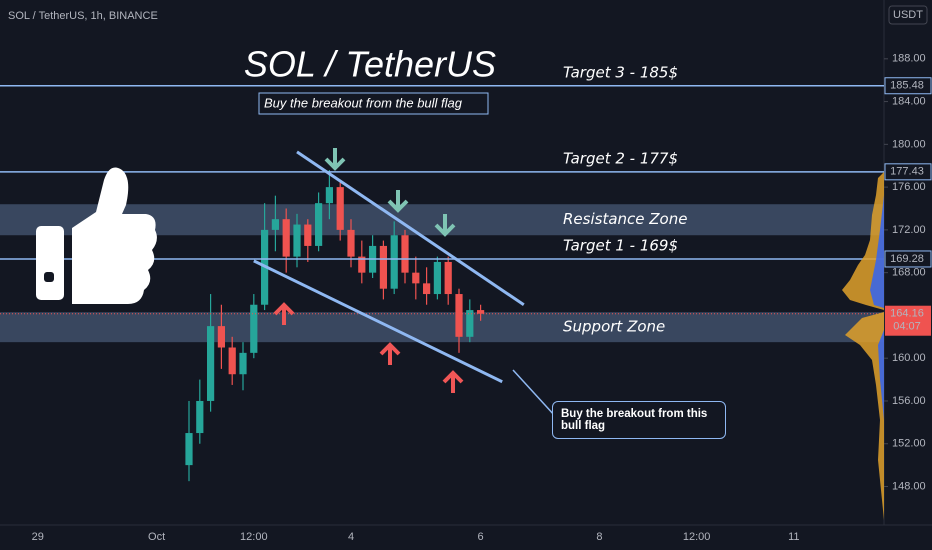  Describe the element at coordinates (909, 444) in the screenshot. I see `y-tick-label: 152.00` at that location.